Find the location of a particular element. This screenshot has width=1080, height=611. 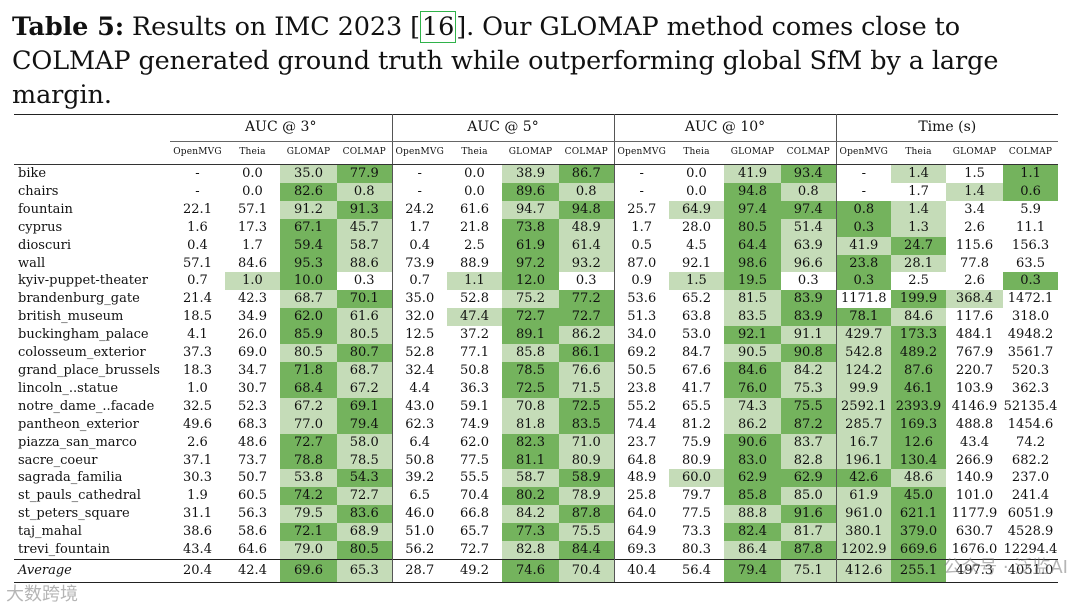

value-cell: 19.5 is located at coordinates (752, 281).